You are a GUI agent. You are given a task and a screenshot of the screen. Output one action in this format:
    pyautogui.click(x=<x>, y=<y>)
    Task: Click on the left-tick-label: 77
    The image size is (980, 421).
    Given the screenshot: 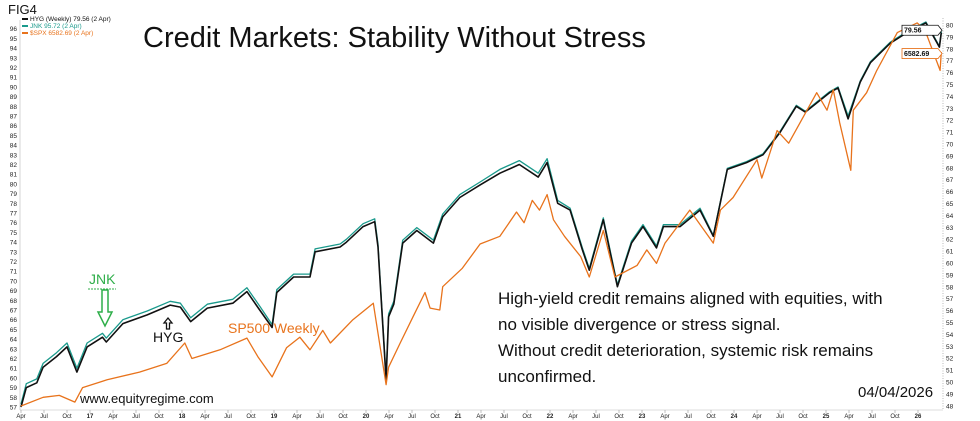 What is the action you would take?
    pyautogui.click(x=14, y=214)
    